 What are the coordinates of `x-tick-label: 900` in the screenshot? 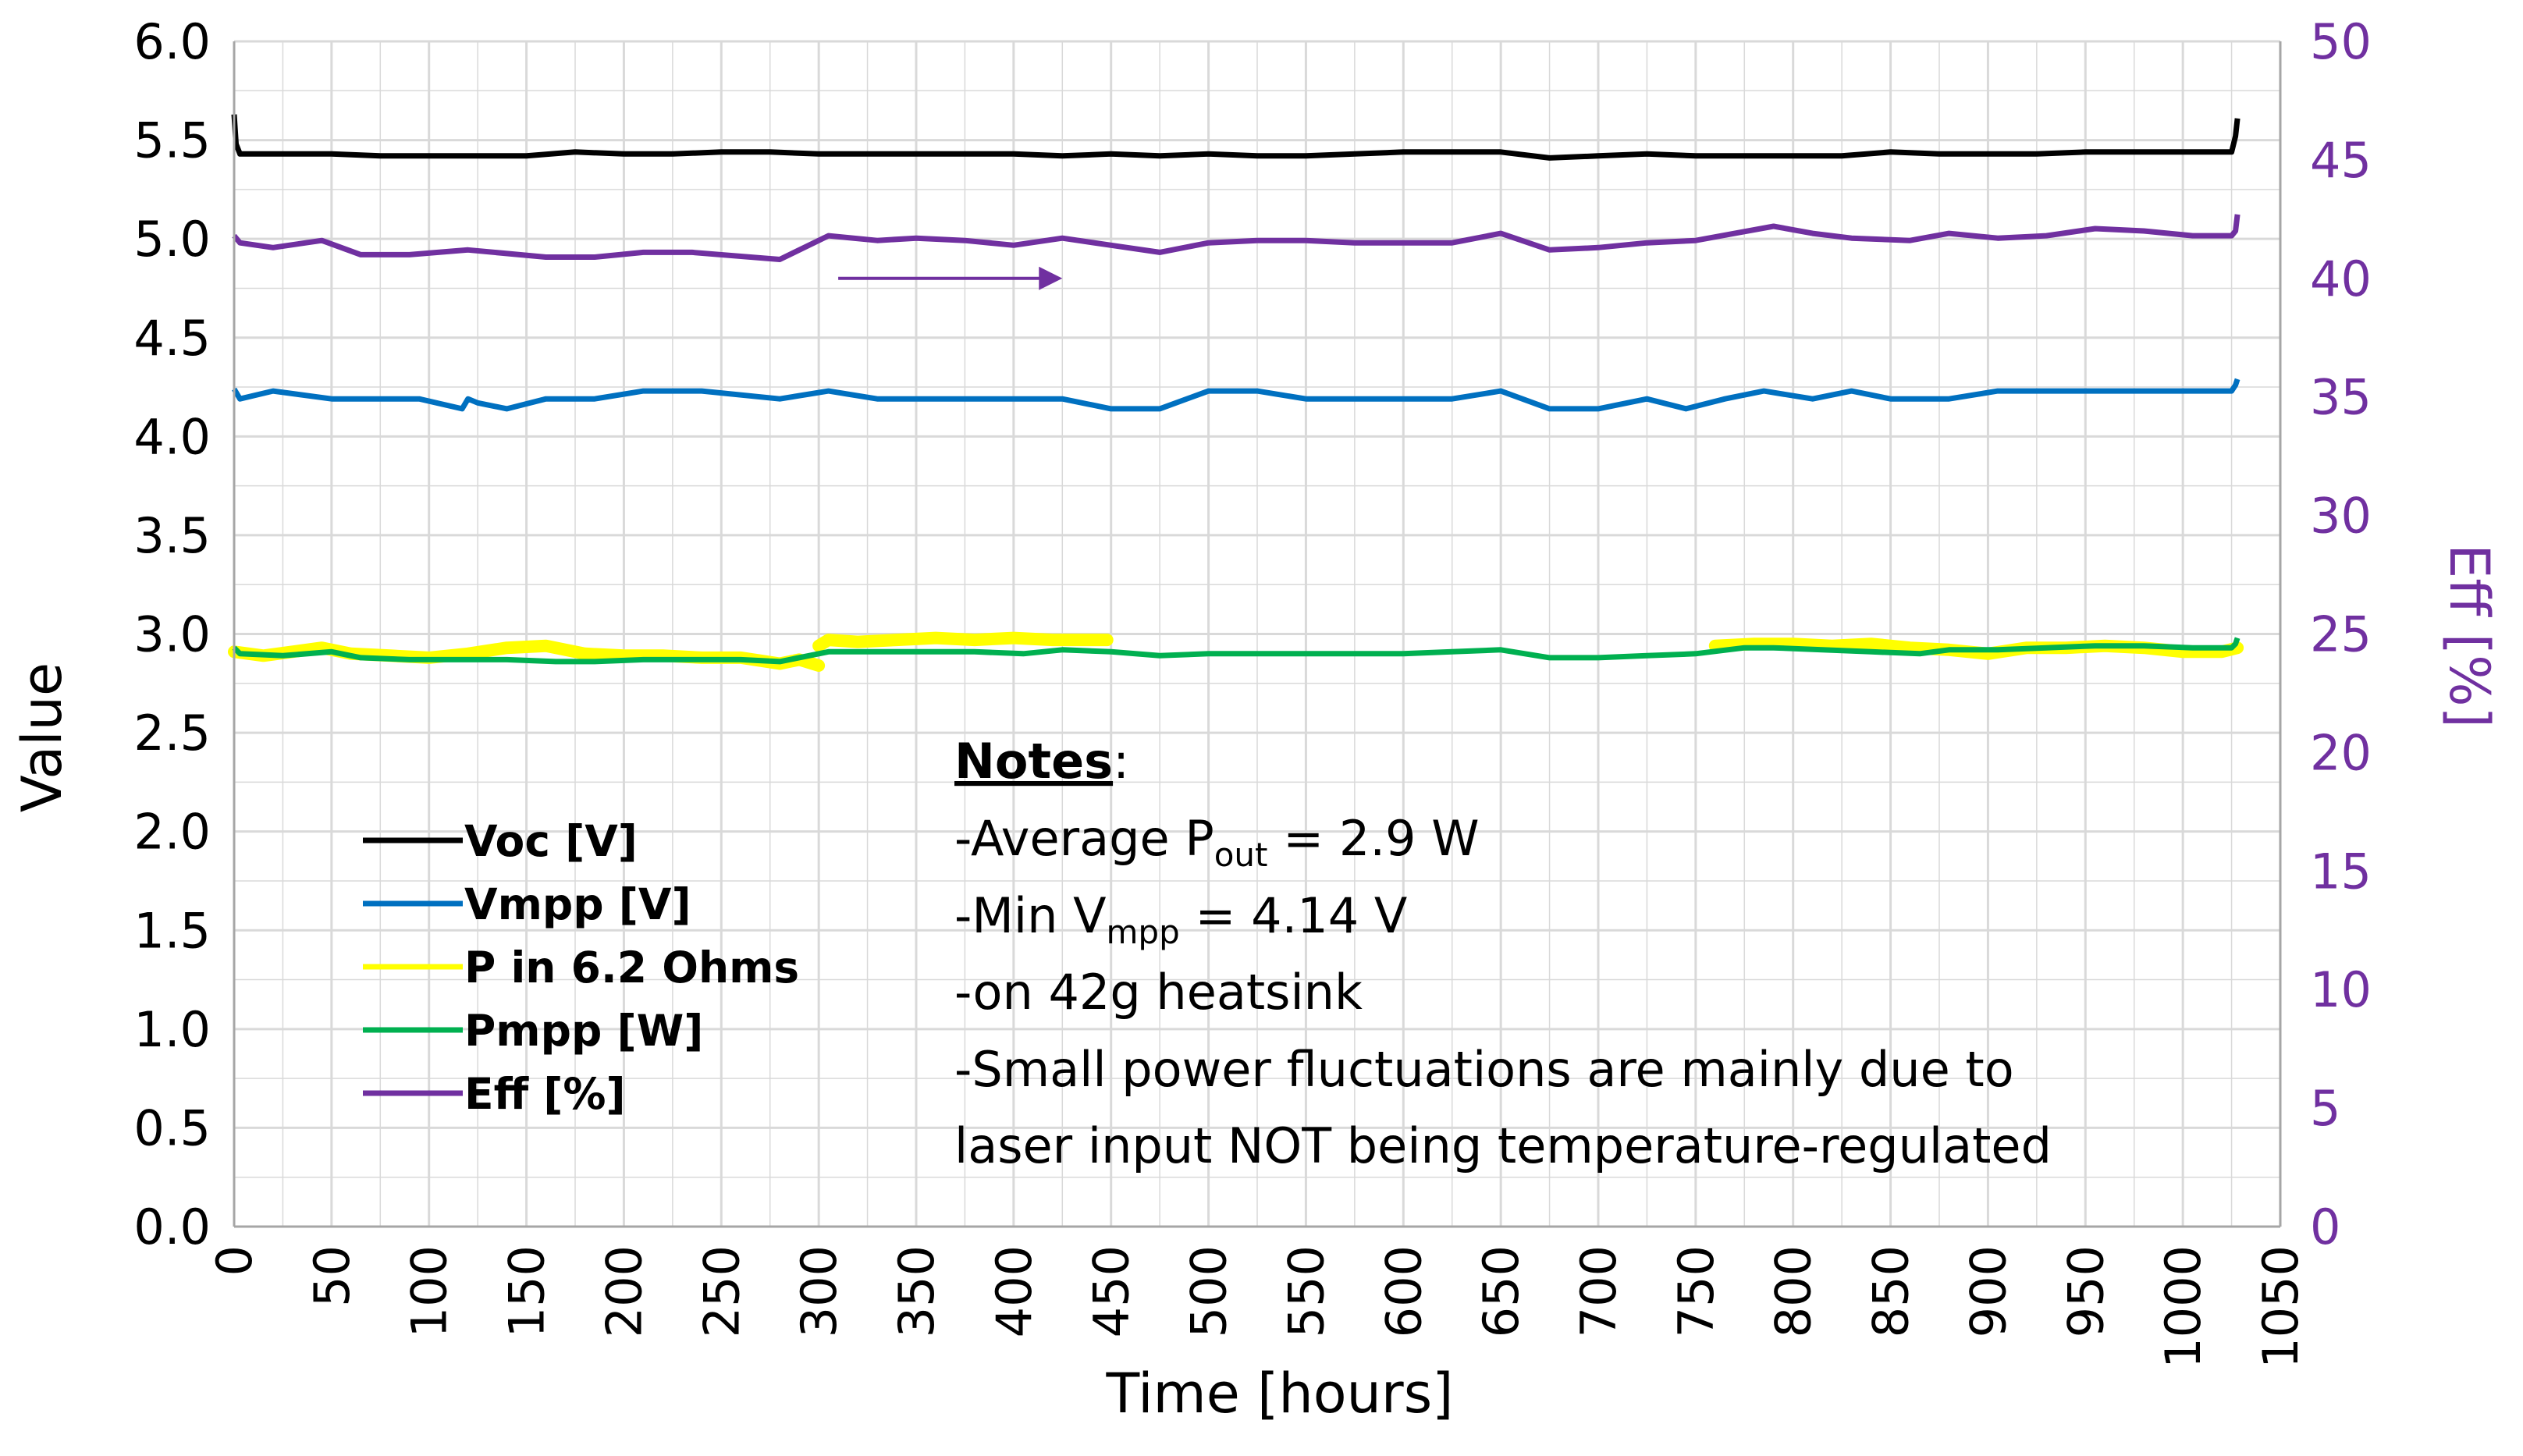 It's located at (1988, 1291).